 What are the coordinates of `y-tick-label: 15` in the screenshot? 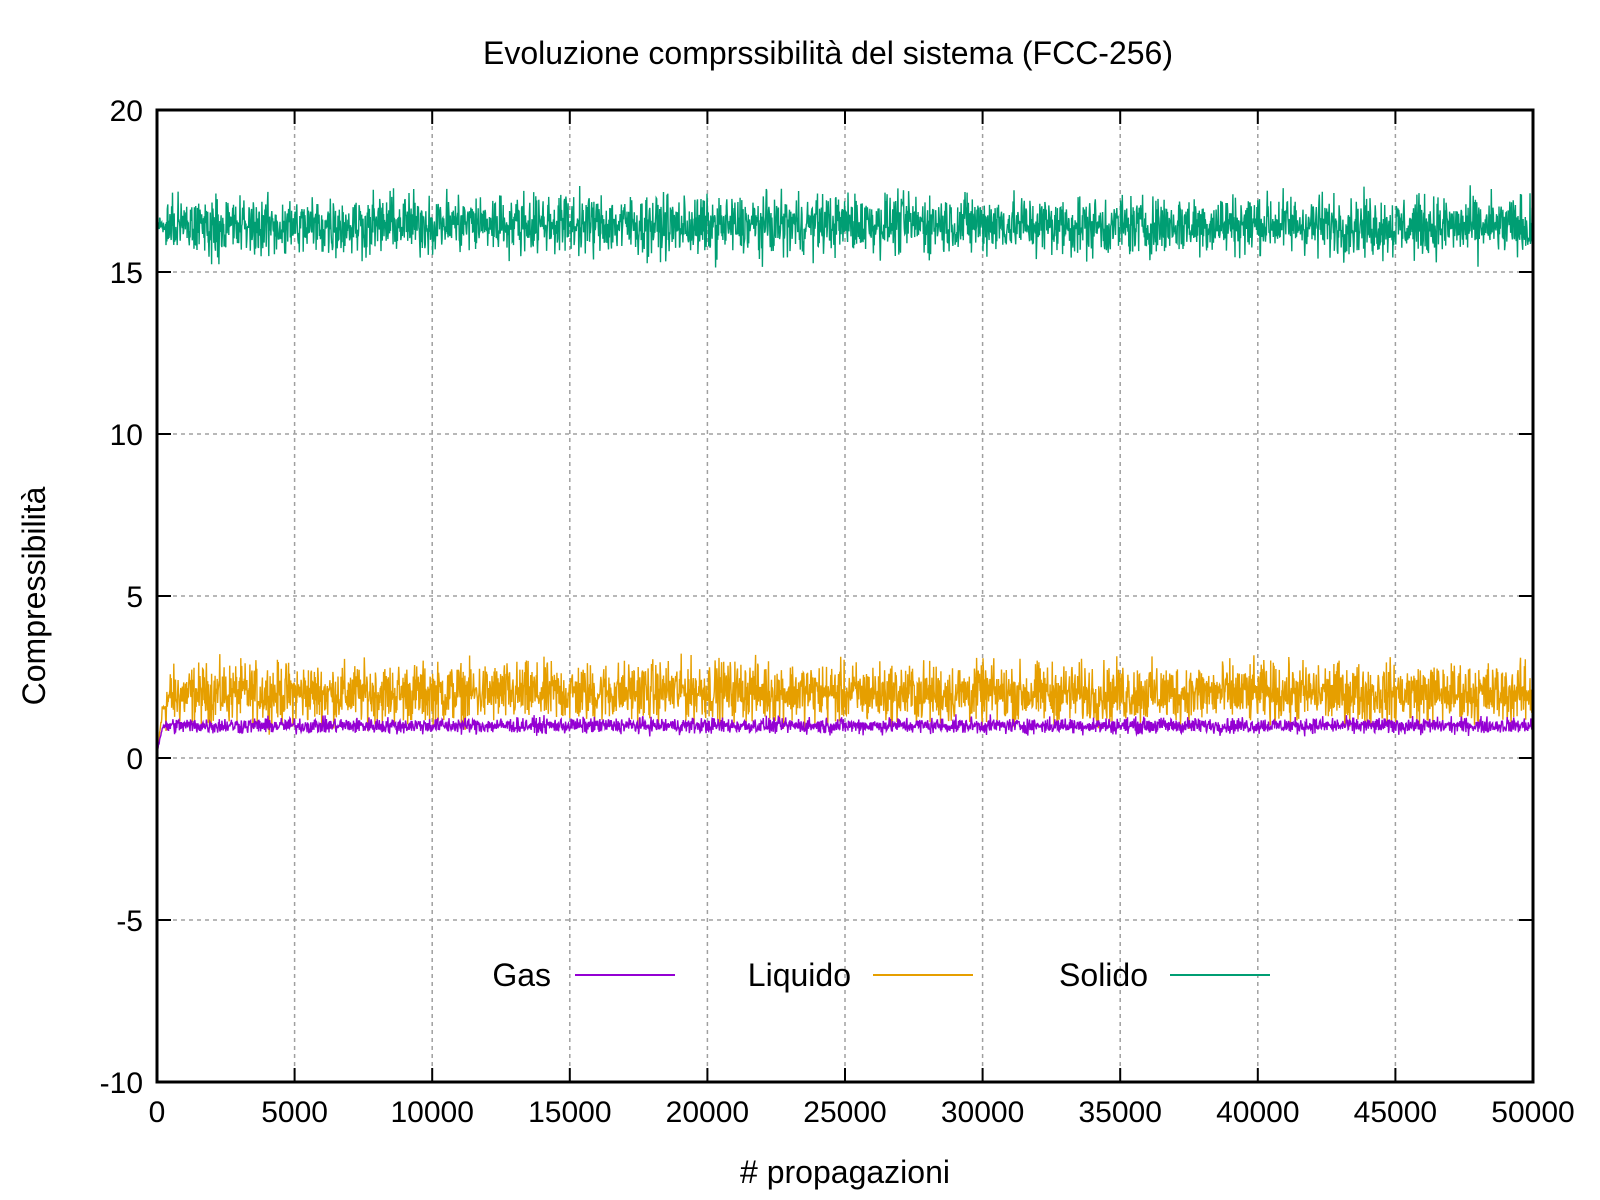 It's located at (126, 273).